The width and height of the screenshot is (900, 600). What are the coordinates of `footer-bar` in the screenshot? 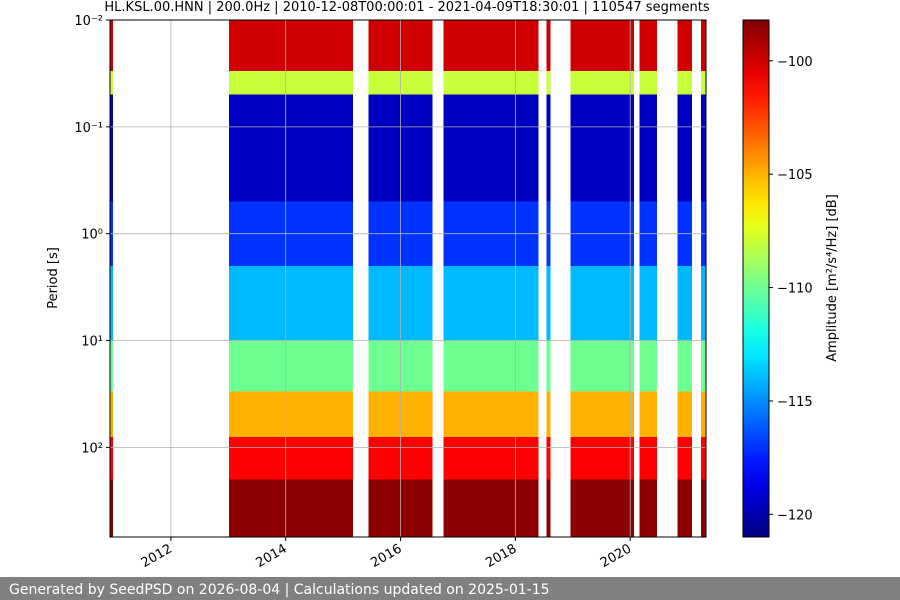 It's located at (450, 588).